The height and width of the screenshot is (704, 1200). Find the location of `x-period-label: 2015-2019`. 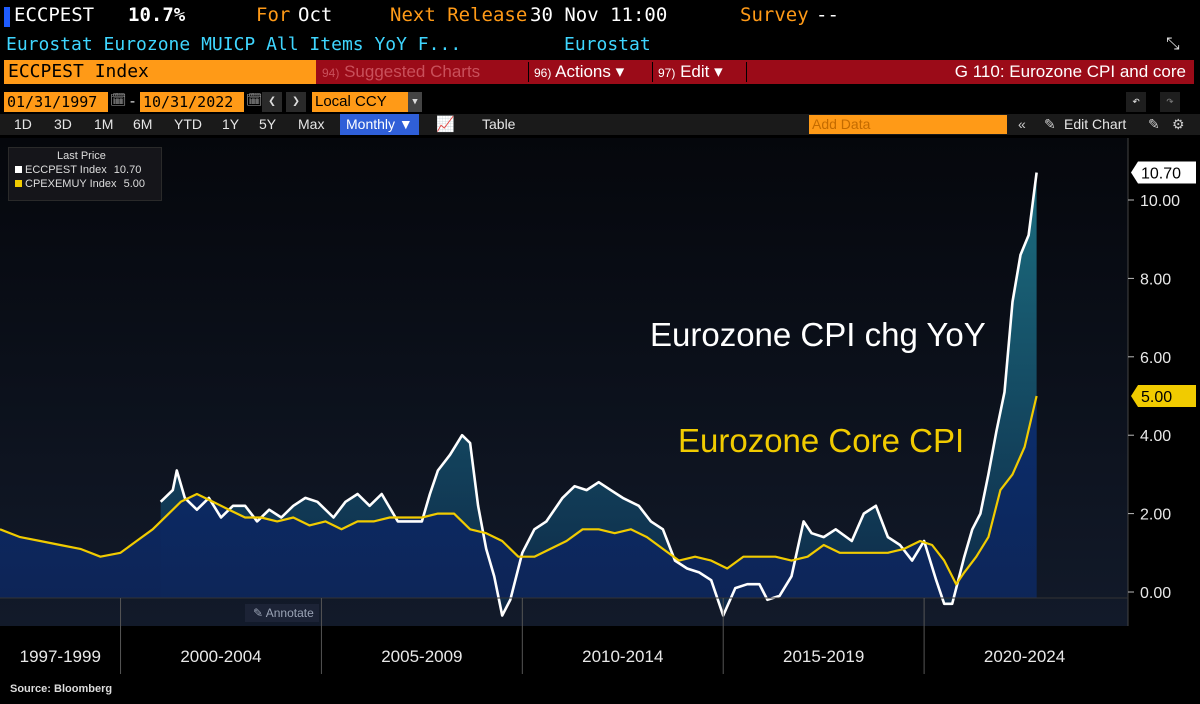

x-period-label: 2015-2019 is located at coordinates (823, 656).